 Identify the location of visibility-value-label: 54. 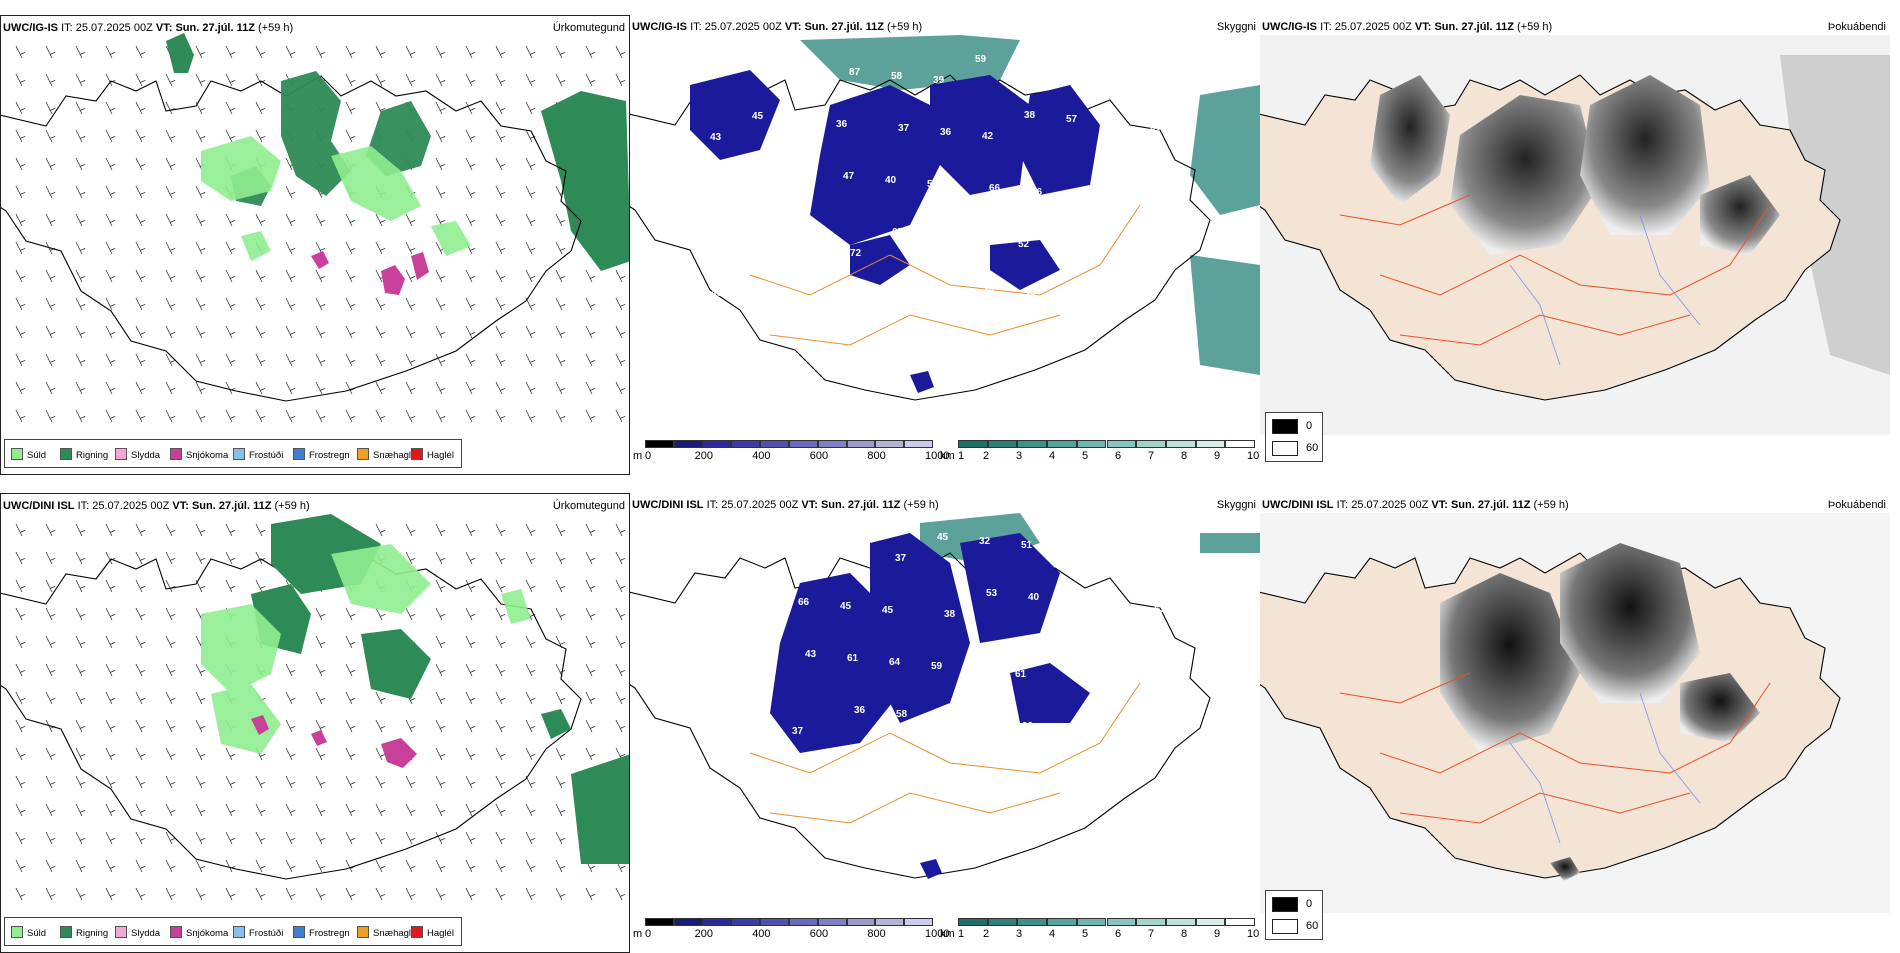
(1076, 601).